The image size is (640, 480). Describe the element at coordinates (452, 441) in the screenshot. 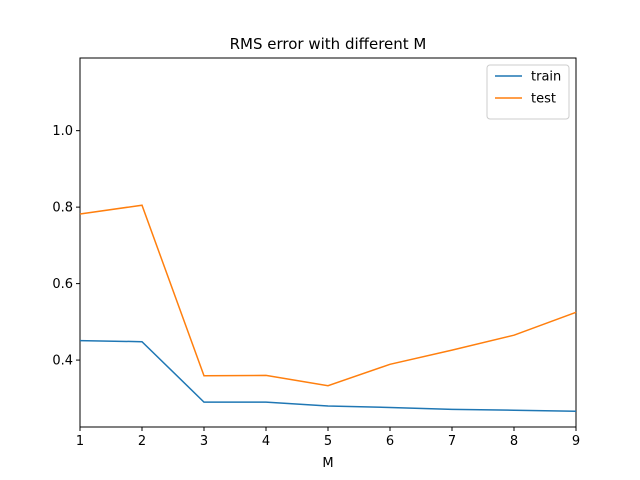

I see `x-tick-label: 7` at that location.